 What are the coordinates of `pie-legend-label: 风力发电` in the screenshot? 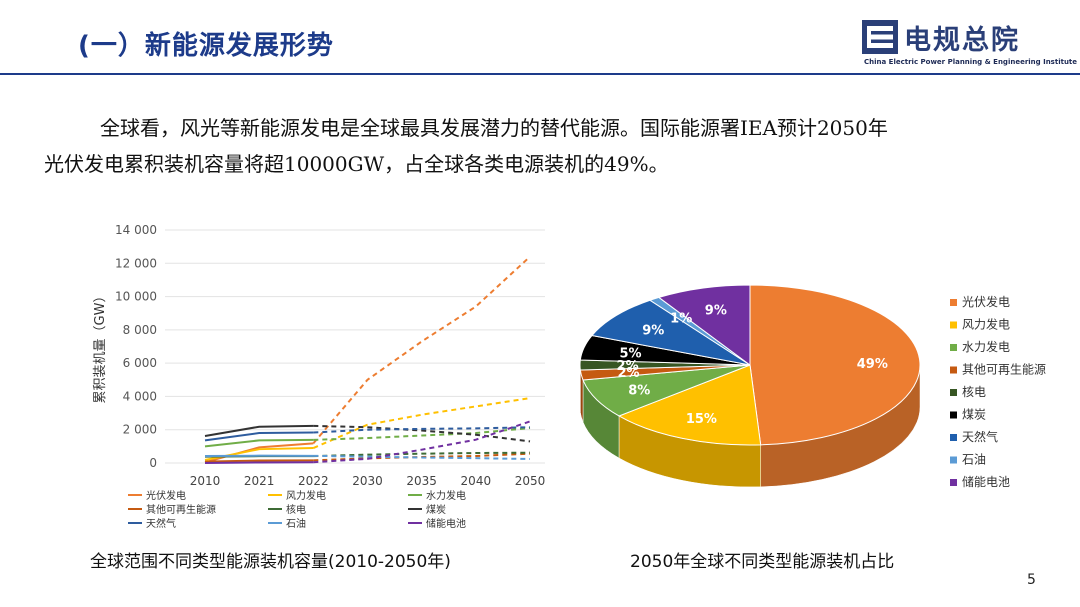 It's located at (986, 324).